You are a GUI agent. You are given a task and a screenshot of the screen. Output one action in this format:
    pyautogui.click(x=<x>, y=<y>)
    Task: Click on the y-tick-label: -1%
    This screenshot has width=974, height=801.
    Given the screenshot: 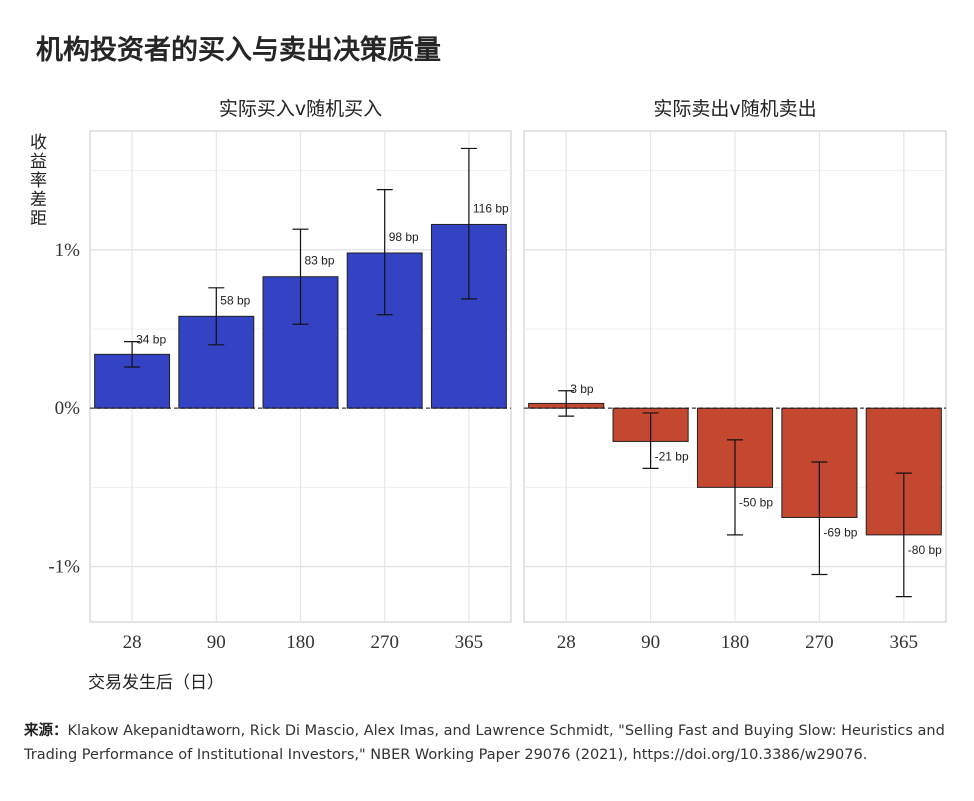 What is the action you would take?
    pyautogui.click(x=64, y=567)
    